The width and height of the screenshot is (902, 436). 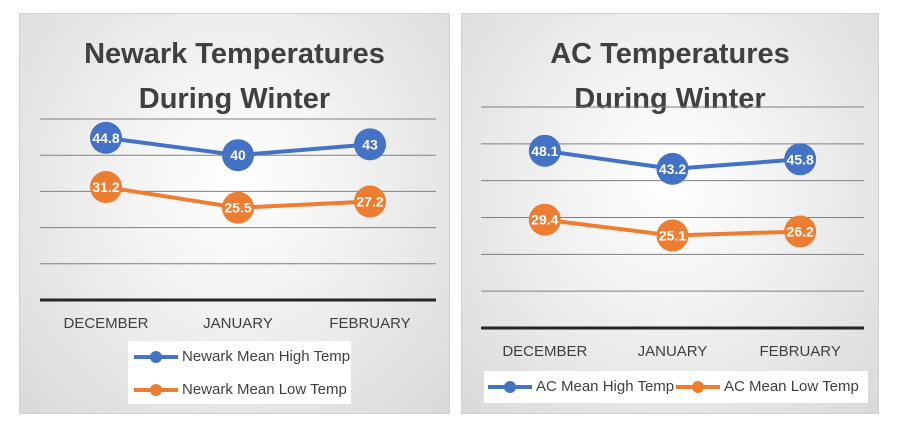 I want to click on ac-data-label: 29.4, so click(x=544, y=220).